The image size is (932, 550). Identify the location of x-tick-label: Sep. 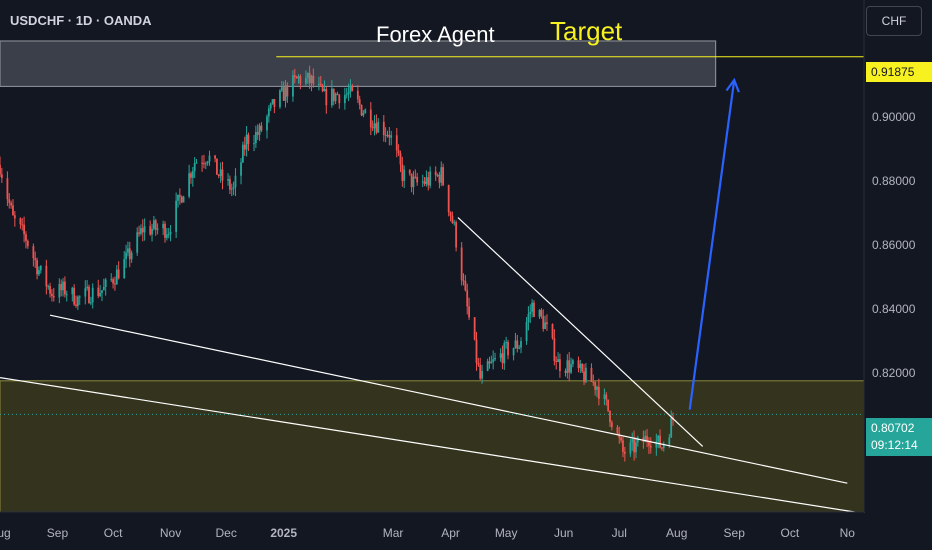
(58, 533).